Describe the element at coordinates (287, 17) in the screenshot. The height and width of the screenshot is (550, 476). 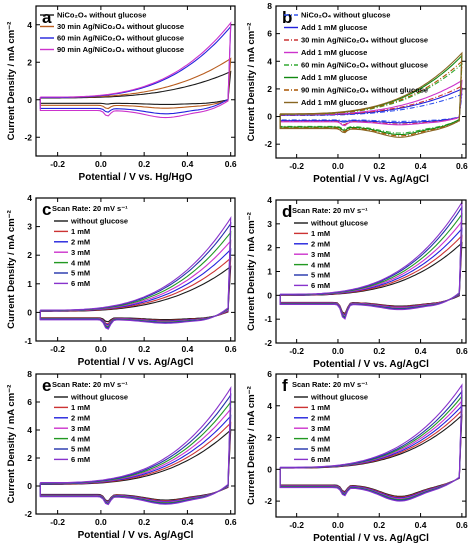
I see `panel-letter: b` at that location.